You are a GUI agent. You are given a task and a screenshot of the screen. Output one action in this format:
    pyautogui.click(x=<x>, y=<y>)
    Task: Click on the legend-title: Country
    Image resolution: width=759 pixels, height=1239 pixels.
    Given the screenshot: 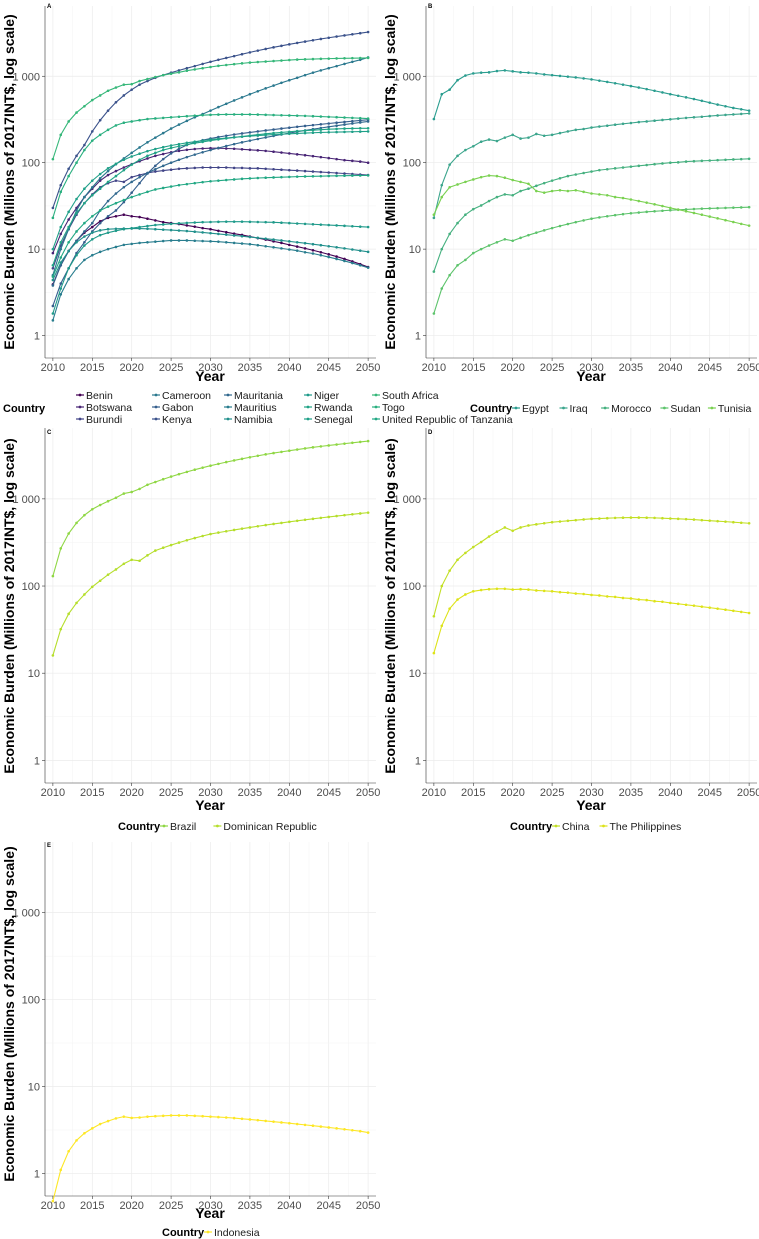 What is the action you would take?
    pyautogui.click(x=491, y=409)
    